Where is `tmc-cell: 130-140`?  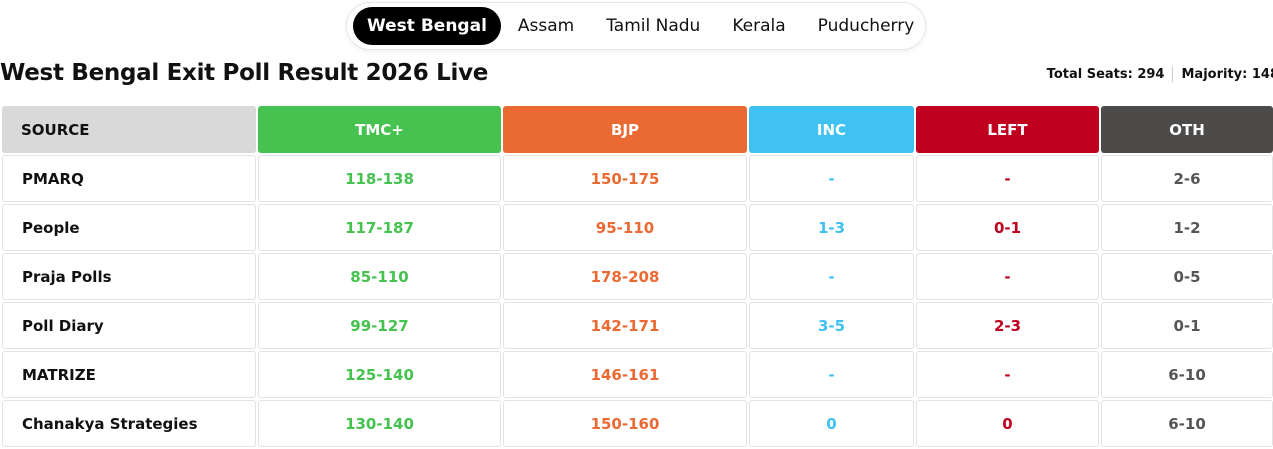 tmc-cell: 130-140 is located at coordinates (379, 423).